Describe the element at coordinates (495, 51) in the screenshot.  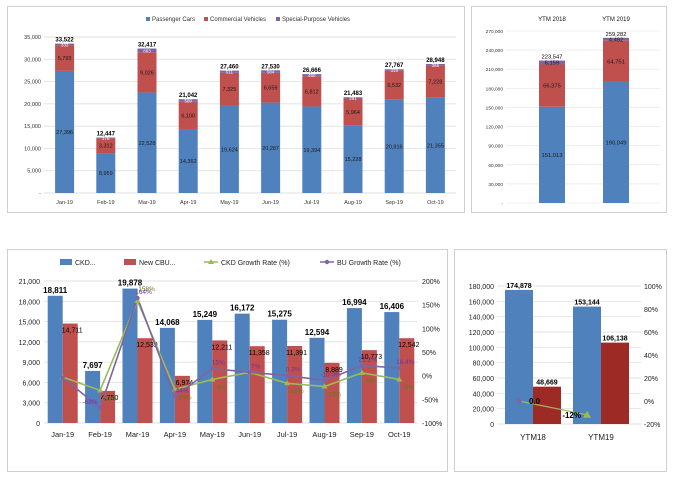
I see `y-tick-label: 240,000` at that location.